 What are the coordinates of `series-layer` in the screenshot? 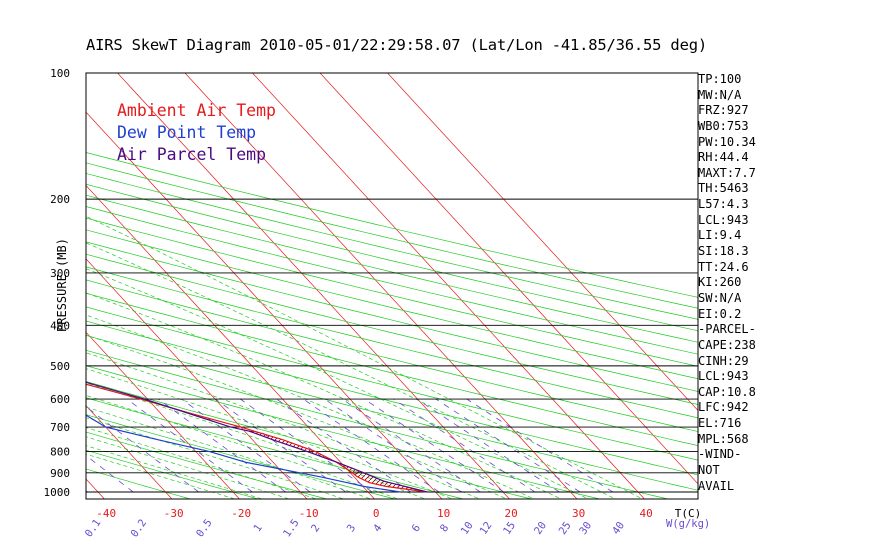 It's located at (257, 437).